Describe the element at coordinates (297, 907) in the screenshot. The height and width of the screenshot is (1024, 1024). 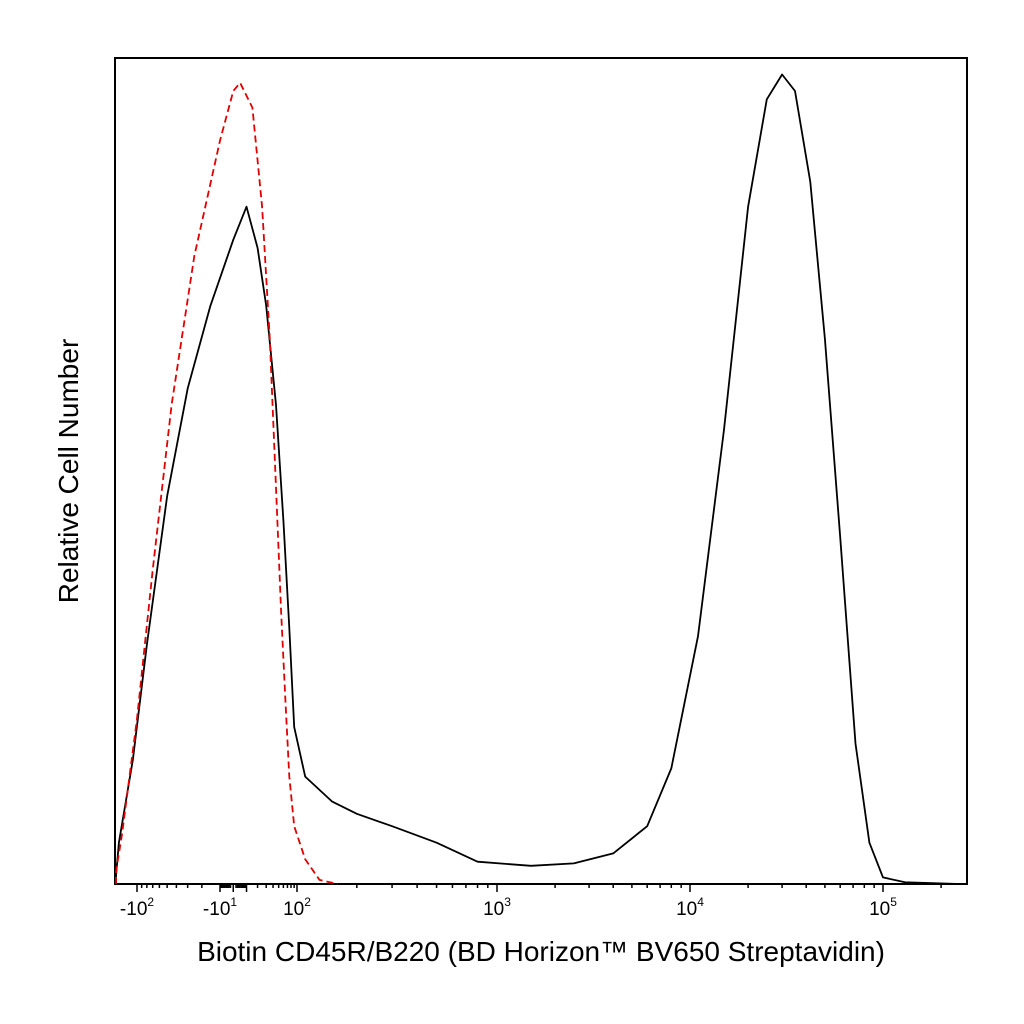
I see `x-tick-label: 10²` at that location.